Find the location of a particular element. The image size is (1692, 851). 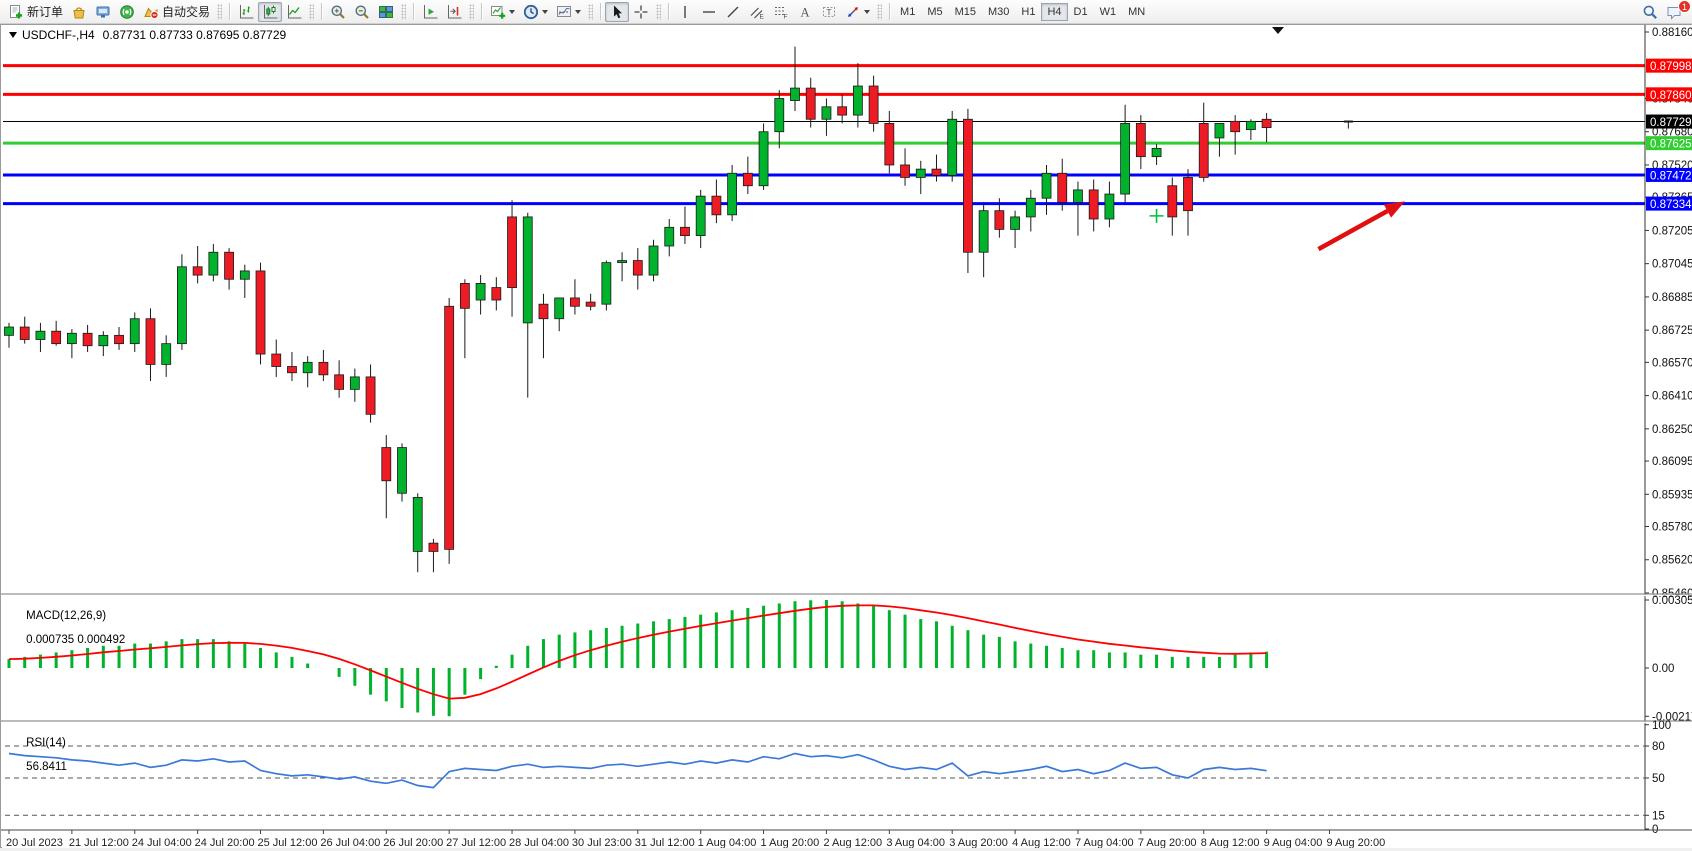

toolbar-button-bar-chart-mode is located at coordinates (246, 12).